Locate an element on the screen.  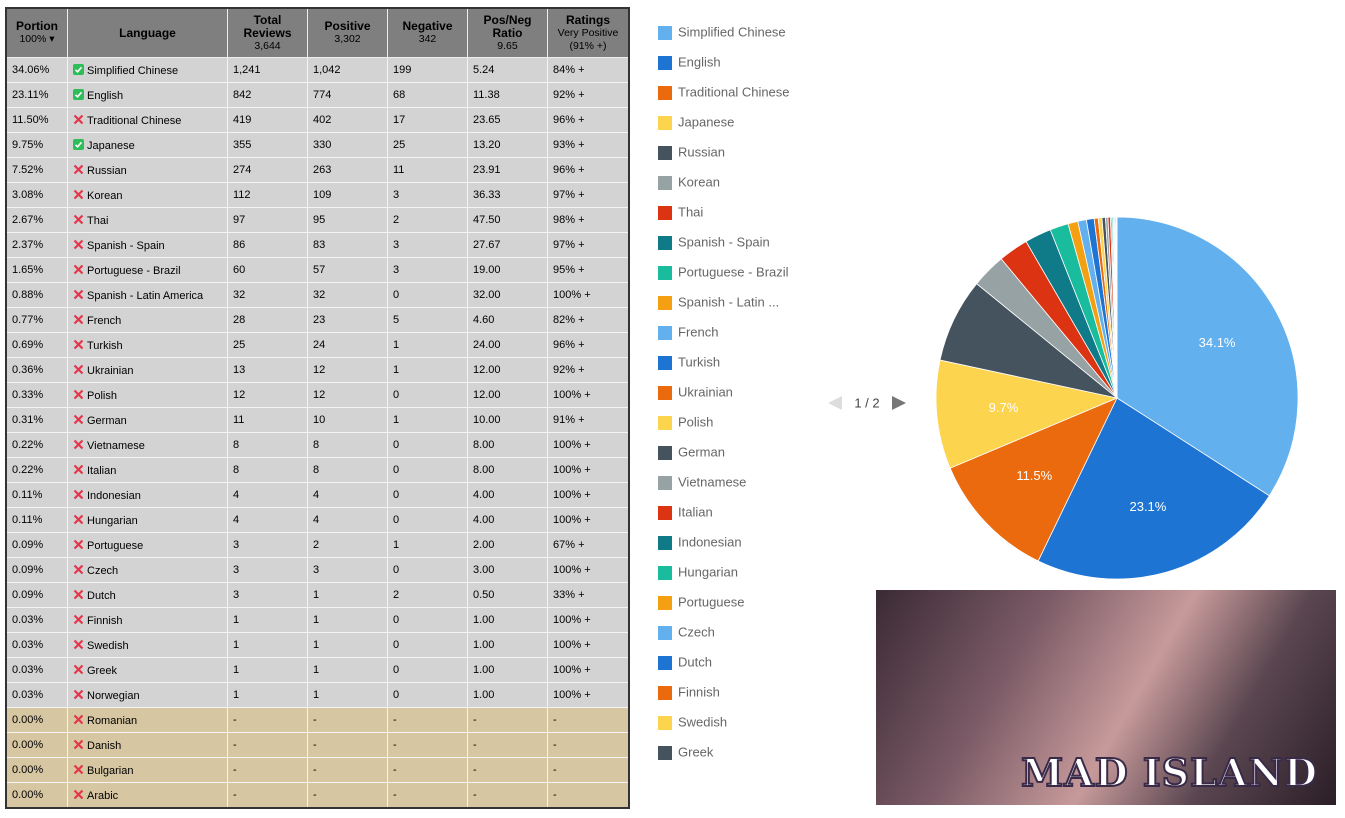
portion-cell: 0.00% is located at coordinates (36, 770).